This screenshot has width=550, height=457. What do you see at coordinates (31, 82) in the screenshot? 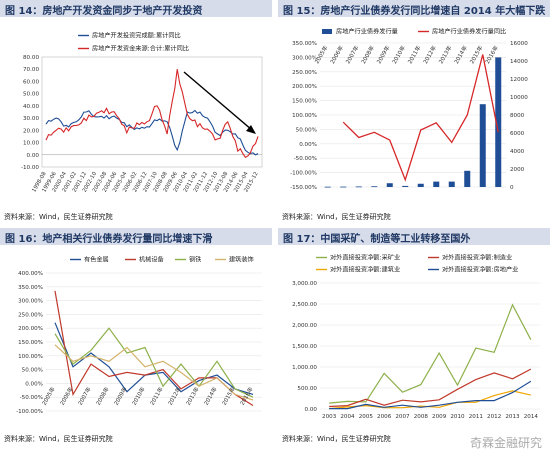
I see `y-tick-label: 60.00` at bounding box center [31, 82].